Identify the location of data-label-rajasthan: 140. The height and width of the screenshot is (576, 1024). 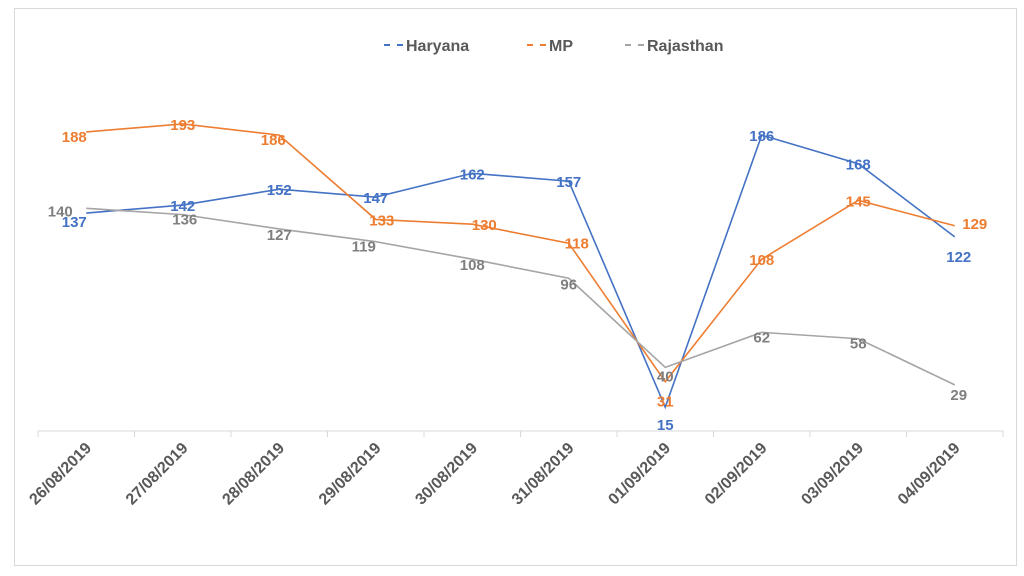
(60, 211).